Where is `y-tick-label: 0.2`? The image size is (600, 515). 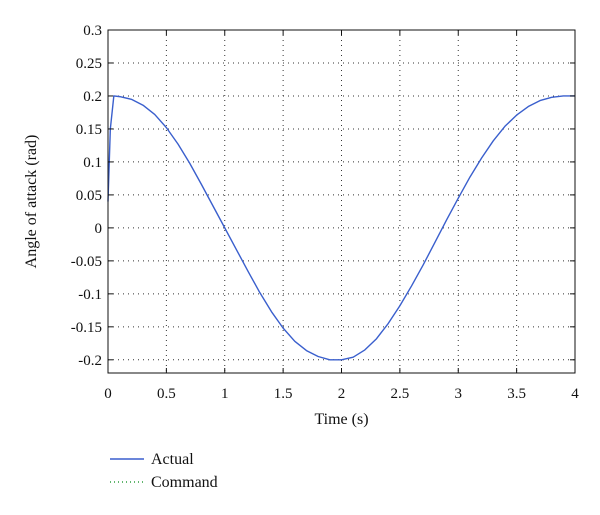 y-tick-label: 0.2 is located at coordinates (92, 97).